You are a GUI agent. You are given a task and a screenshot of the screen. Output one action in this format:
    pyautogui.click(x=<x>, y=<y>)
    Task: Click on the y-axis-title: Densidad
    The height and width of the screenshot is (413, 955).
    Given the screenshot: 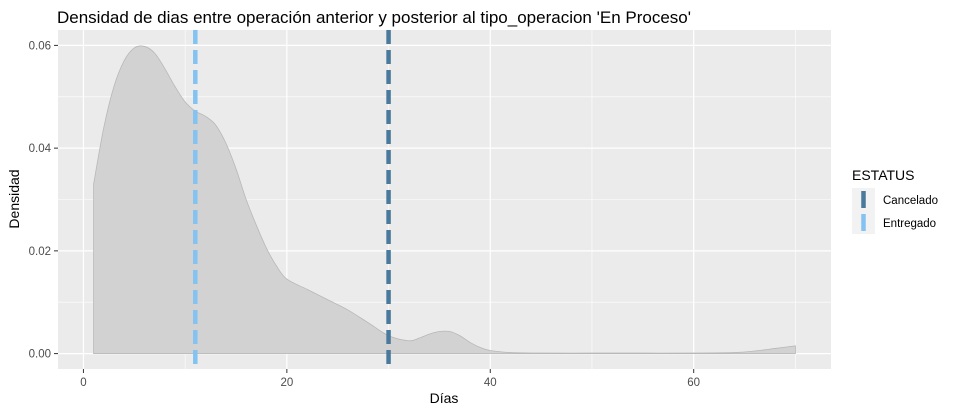 What is the action you would take?
    pyautogui.click(x=14, y=198)
    